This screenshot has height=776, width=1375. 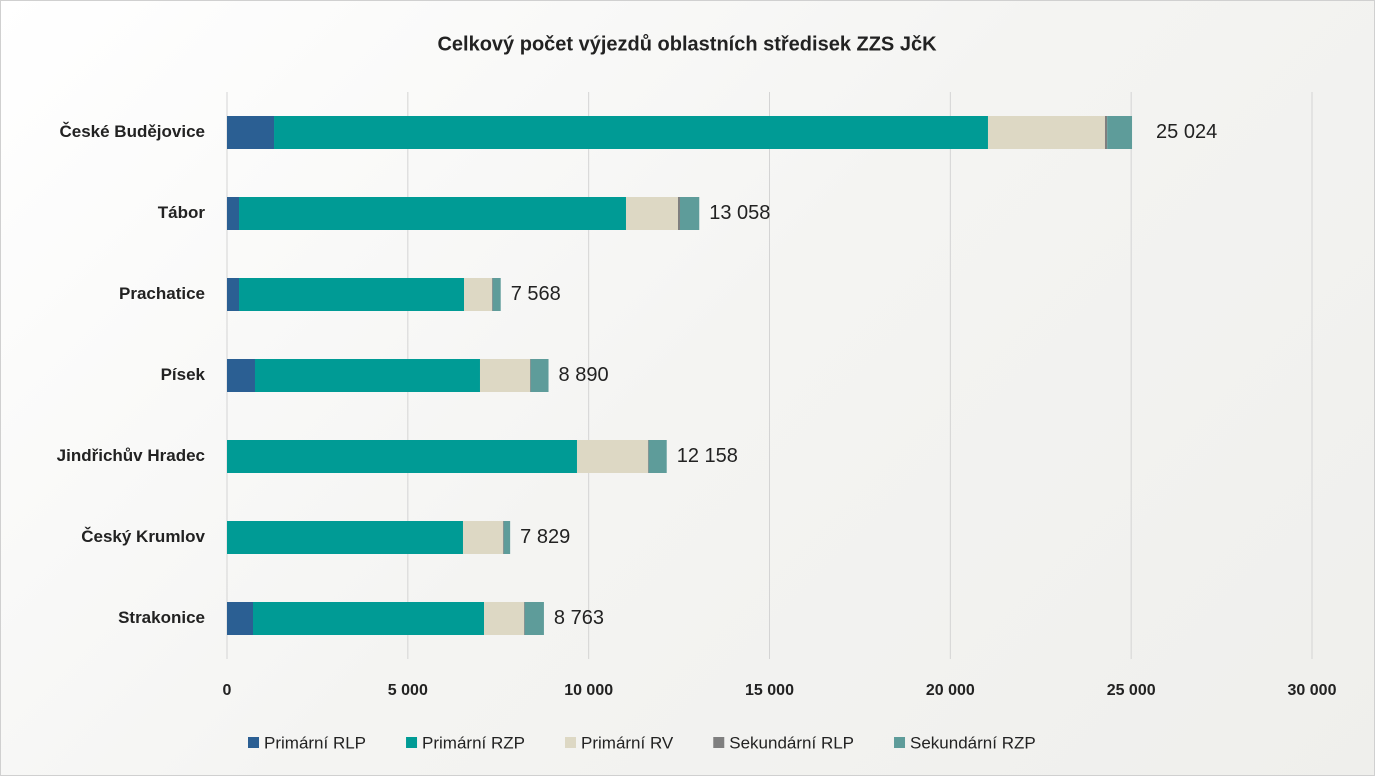 I want to click on legend-label: Primární RLP, so click(x=315, y=742).